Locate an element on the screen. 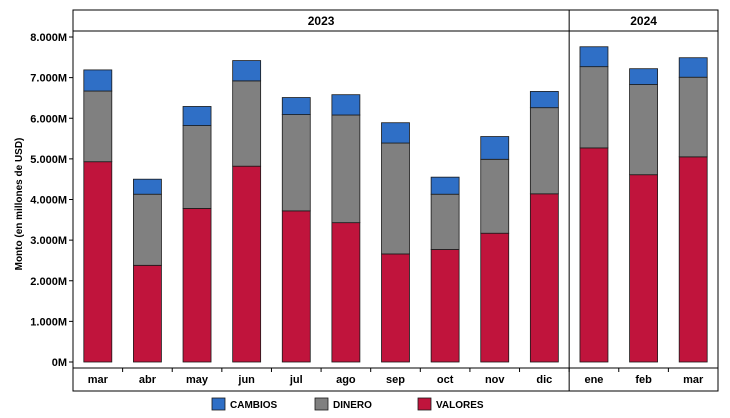 The image size is (730, 418). legend: CAMBIOS DINERO VALORES is located at coordinates (347, 404).